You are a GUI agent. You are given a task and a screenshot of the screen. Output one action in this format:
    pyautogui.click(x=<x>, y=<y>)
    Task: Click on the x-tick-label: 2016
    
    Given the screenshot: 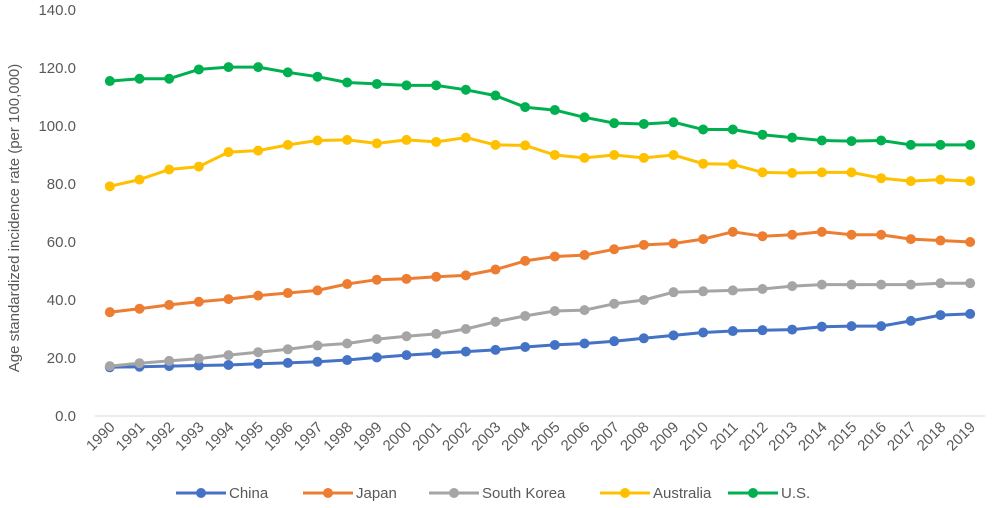 What is the action you would take?
    pyautogui.click(x=872, y=437)
    